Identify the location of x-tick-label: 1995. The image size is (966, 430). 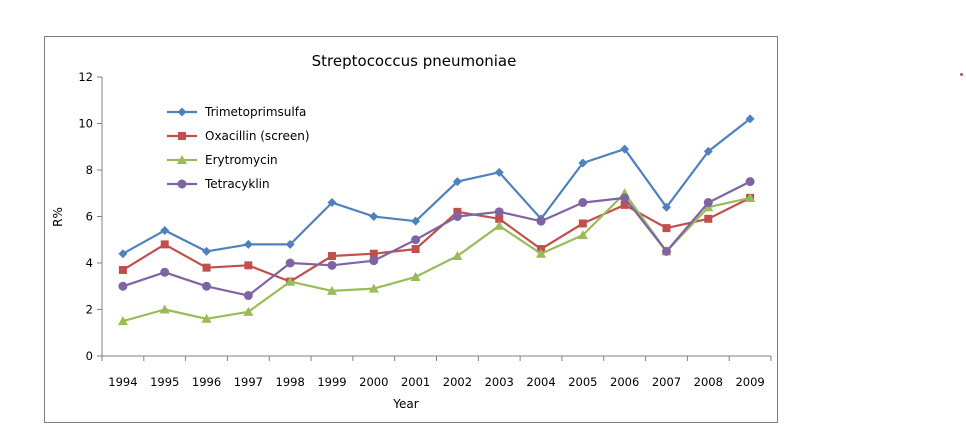
(164, 382).